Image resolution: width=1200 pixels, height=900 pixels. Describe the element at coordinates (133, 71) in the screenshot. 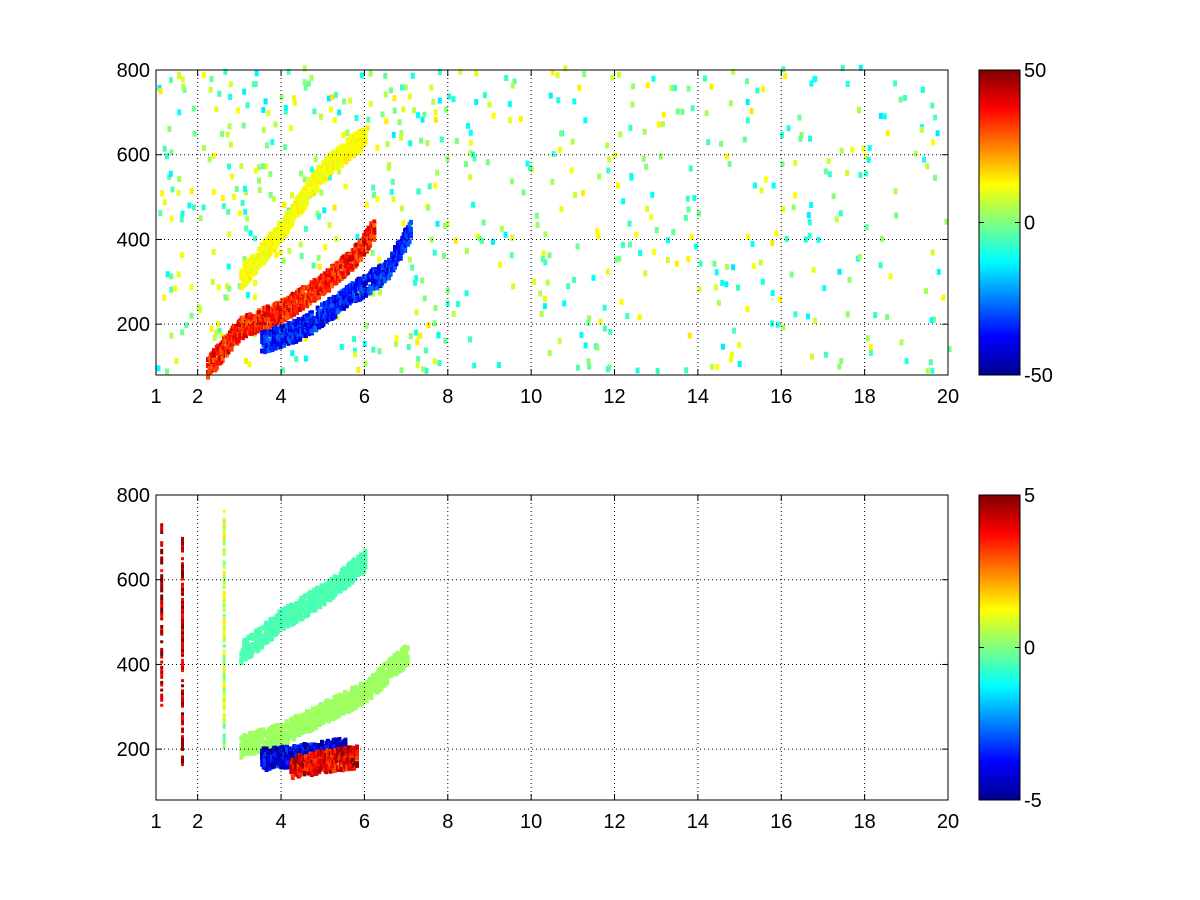

I see `y-tick-label-3: 800` at that location.